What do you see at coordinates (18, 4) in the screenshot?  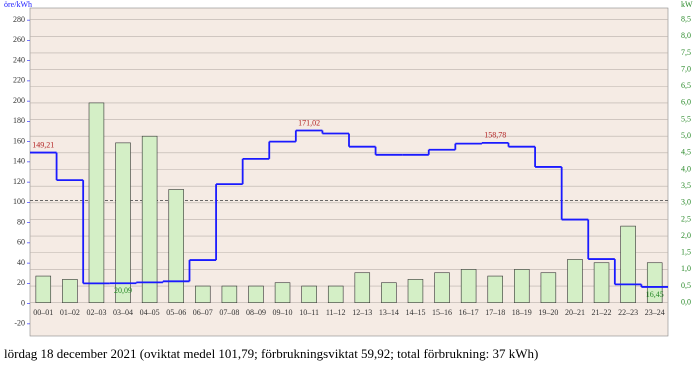 I see `y-axis-label: öre/kWh` at bounding box center [18, 4].